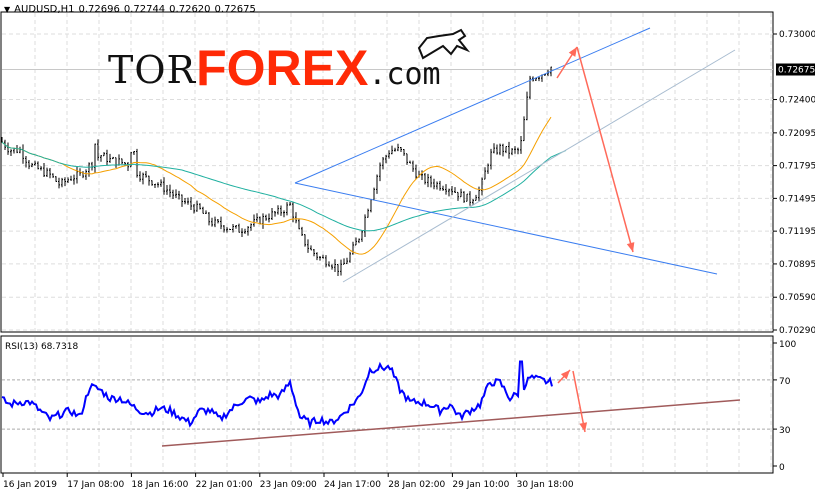  Describe the element at coordinates (99, 9) in the screenshot. I see `open-value: 0.72696` at that location.